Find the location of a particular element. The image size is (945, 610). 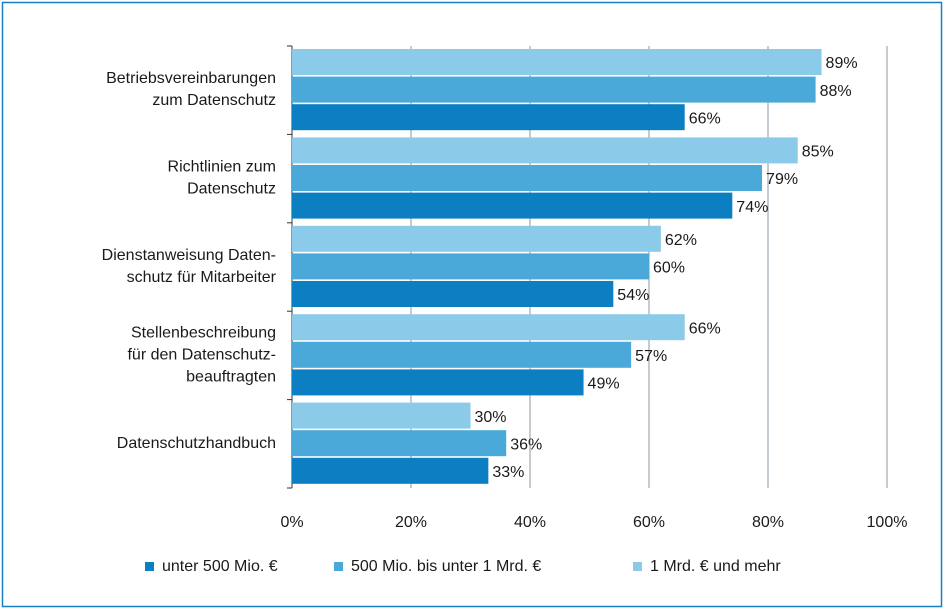

bar-value-label: 89% is located at coordinates (842, 63).